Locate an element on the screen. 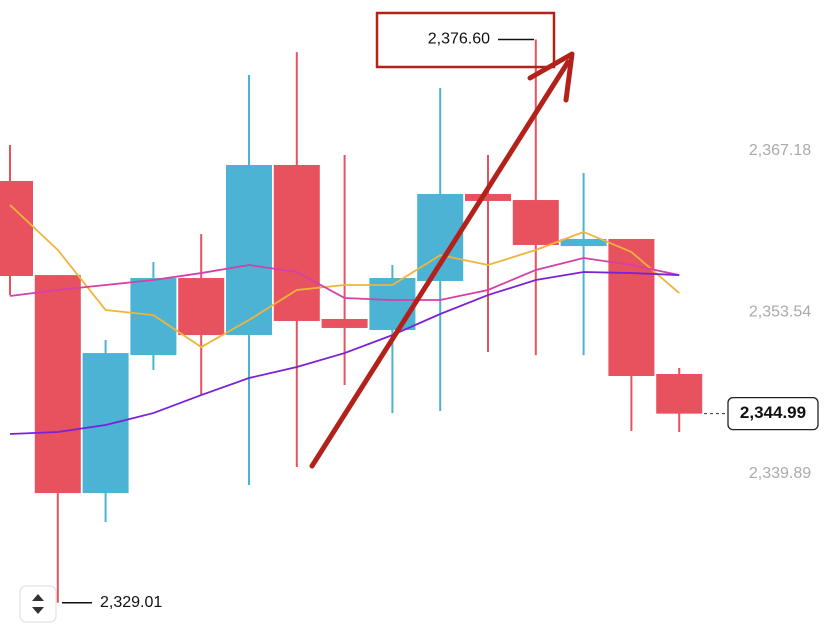  moving-average is located at coordinates (344, 279).